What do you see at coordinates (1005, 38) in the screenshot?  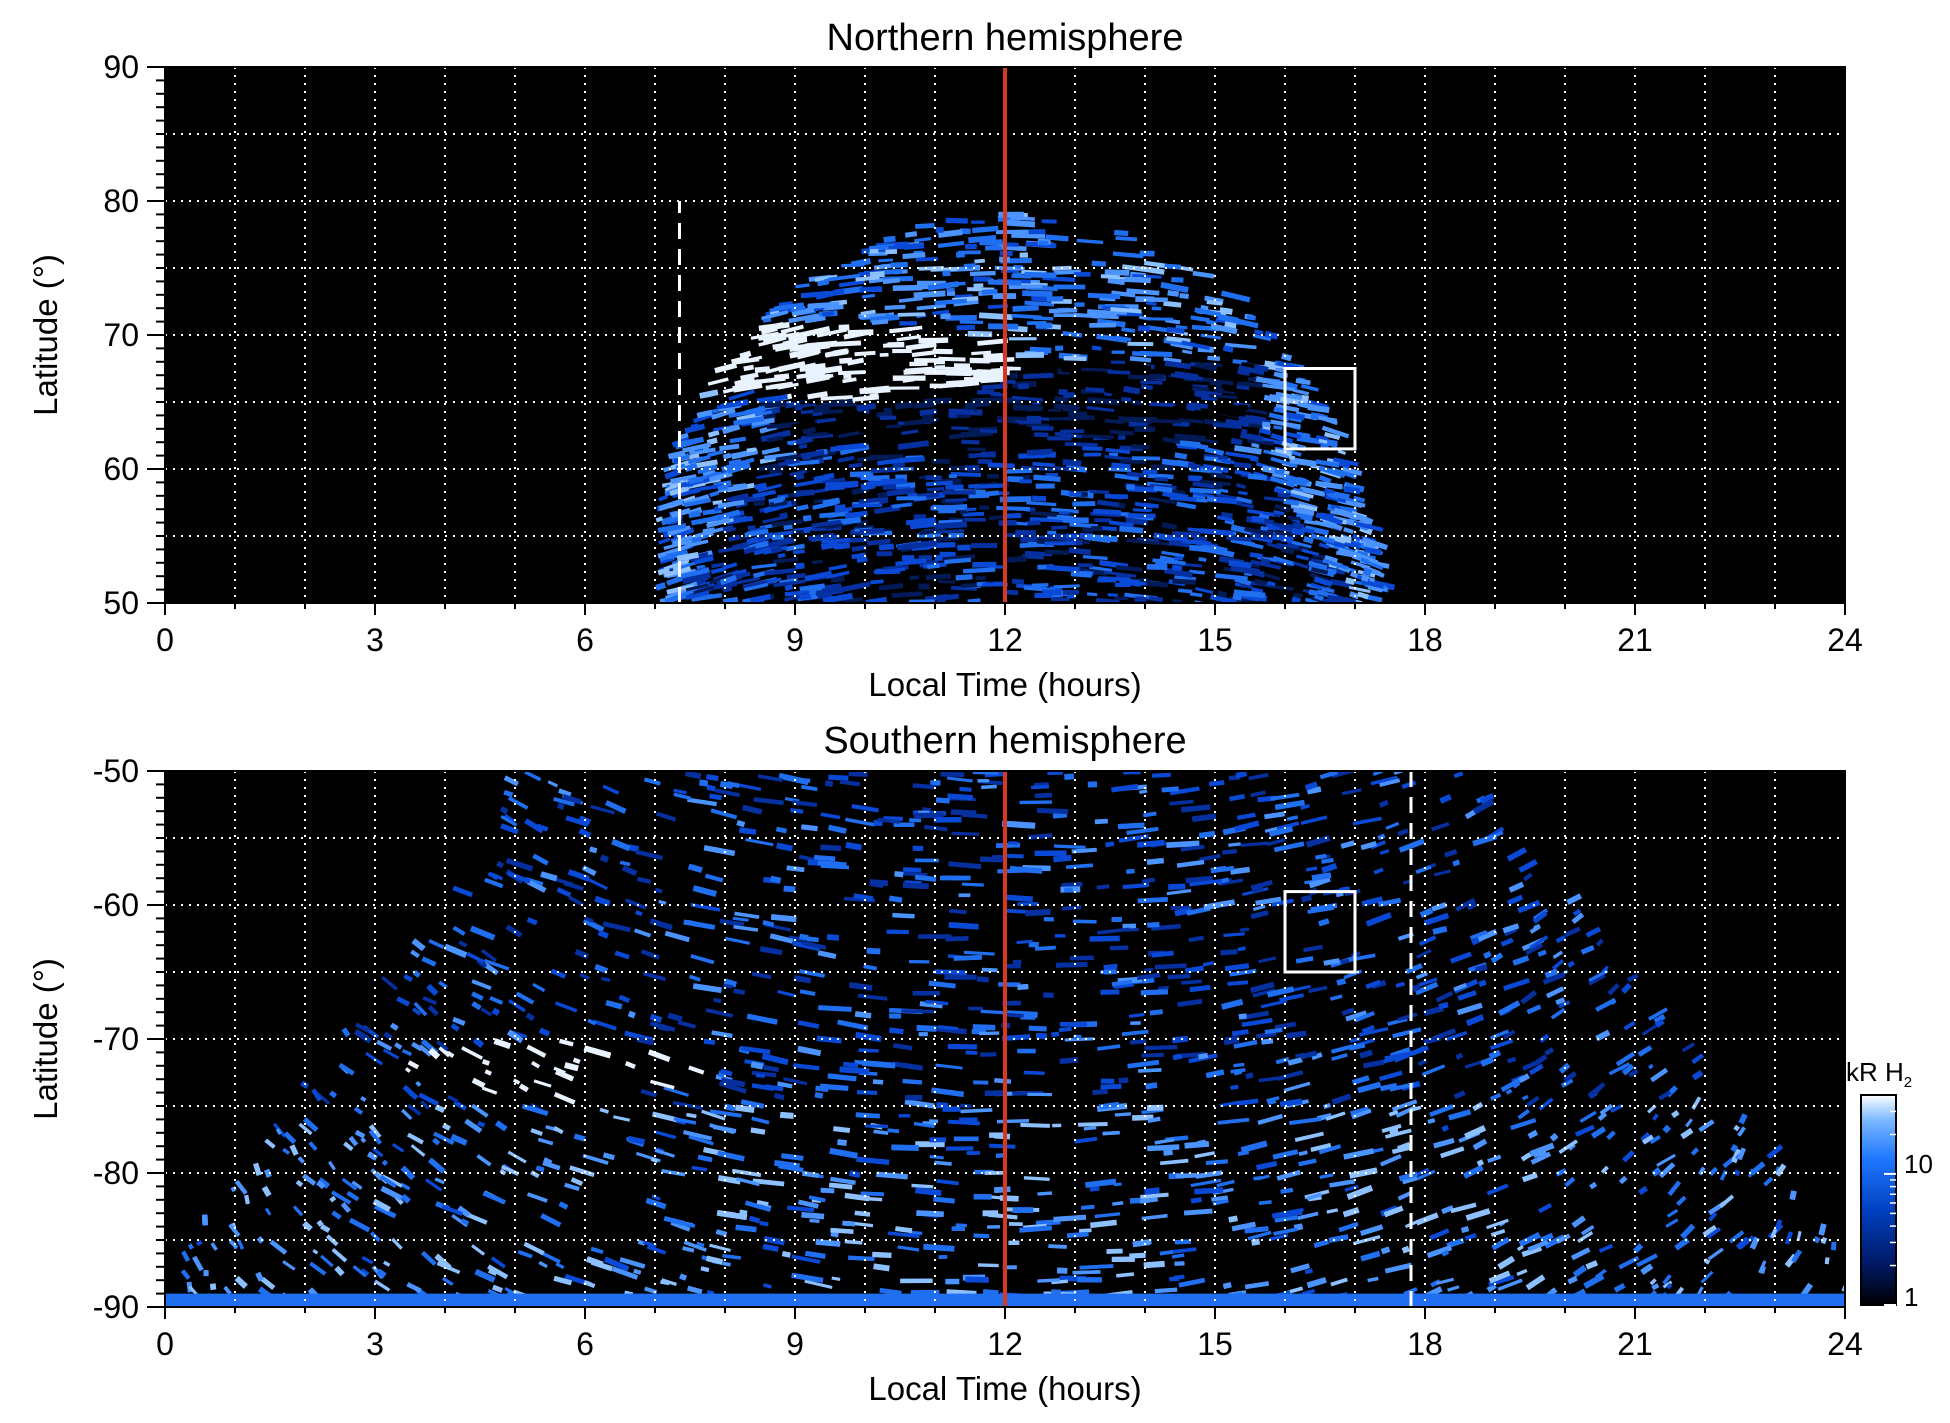 I see `north-title: Northern hemisphere` at bounding box center [1005, 38].